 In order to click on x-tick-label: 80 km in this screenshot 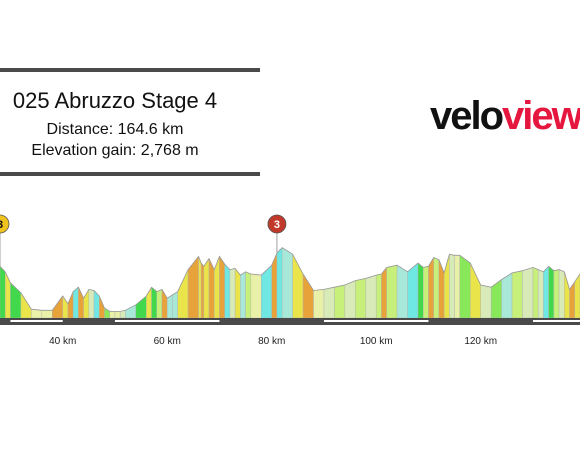, I will do `click(271, 341)`.